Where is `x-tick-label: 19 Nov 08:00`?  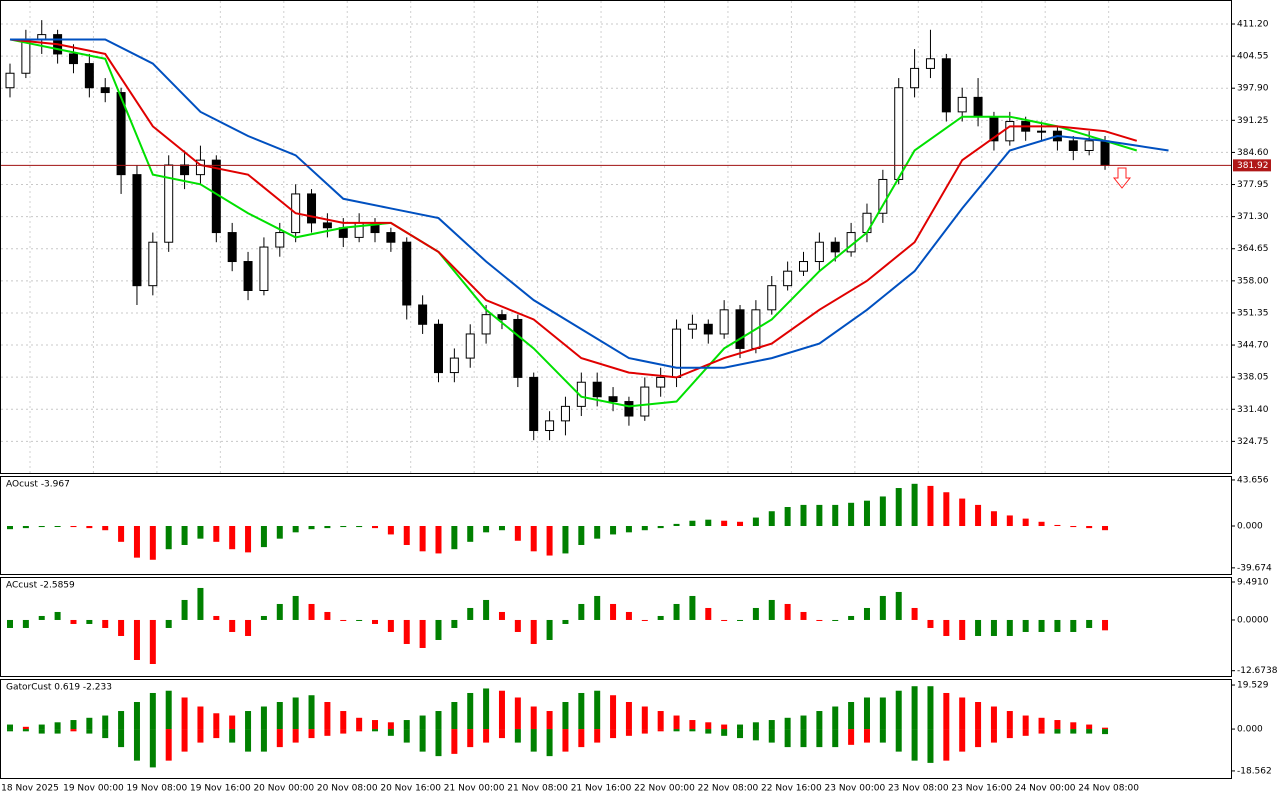
x-tick-label: 19 Nov 08:00 is located at coordinates (157, 789).